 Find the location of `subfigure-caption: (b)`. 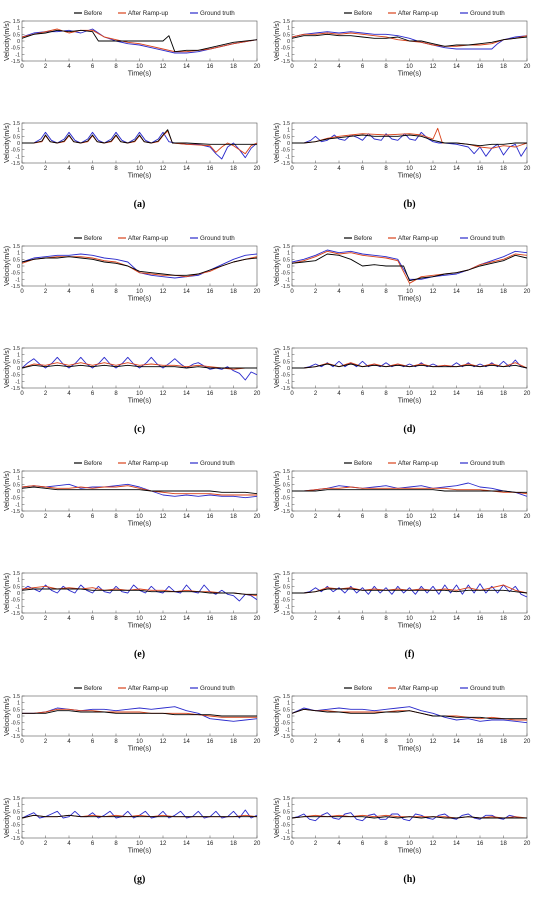

subfigure-caption: (b) is located at coordinates (409, 204).